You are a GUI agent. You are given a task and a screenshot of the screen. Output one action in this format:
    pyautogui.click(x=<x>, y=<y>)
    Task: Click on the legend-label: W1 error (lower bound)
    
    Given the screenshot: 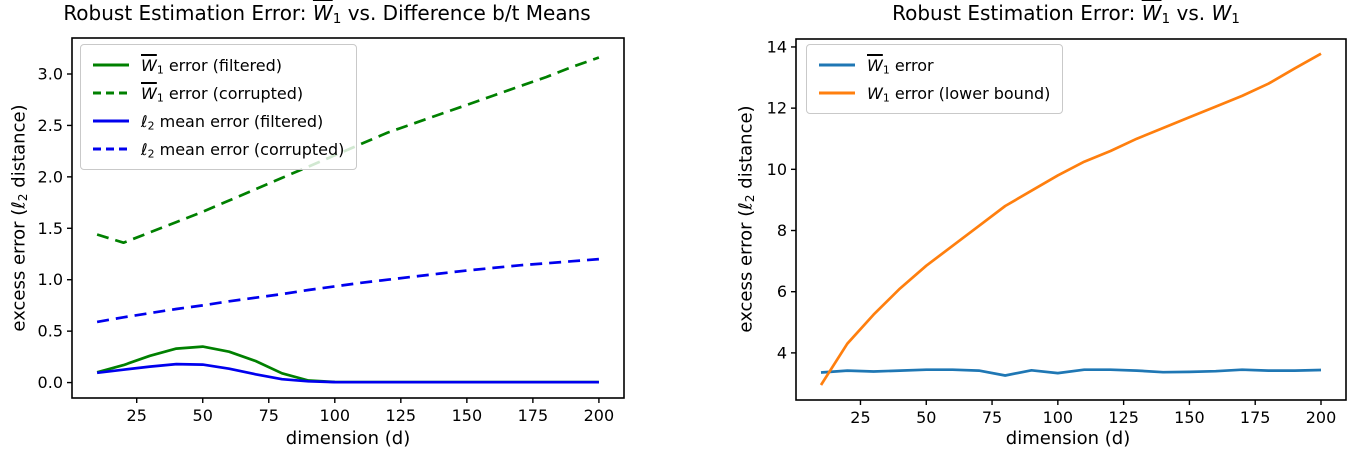 What is the action you would take?
    pyautogui.click(x=958, y=93)
    